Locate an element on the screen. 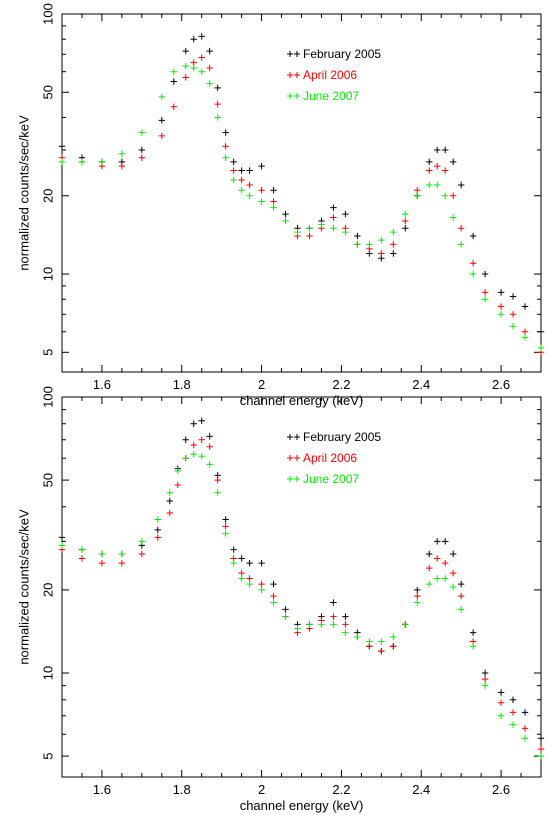 Image resolution: width=549 pixels, height=821 pixels. legend-entry-label: June 2007 is located at coordinates (331, 479).